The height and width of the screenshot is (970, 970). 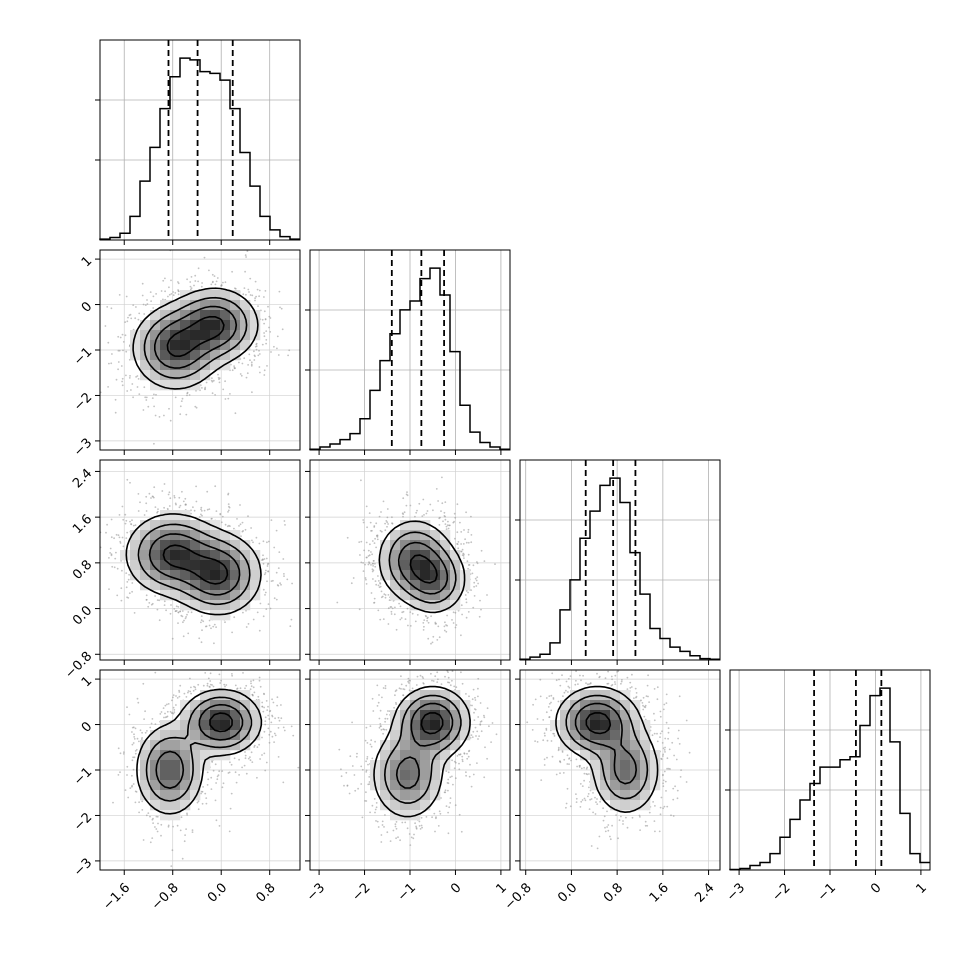 What do you see at coordinates (266, 892) in the screenshot?
I see `x-tick-label: 0.8` at bounding box center [266, 892].